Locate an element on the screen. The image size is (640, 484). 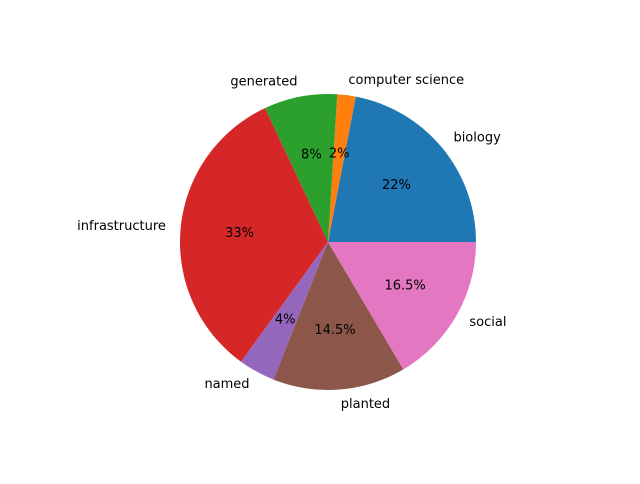
slice-label-social: social is located at coordinates (487, 322).